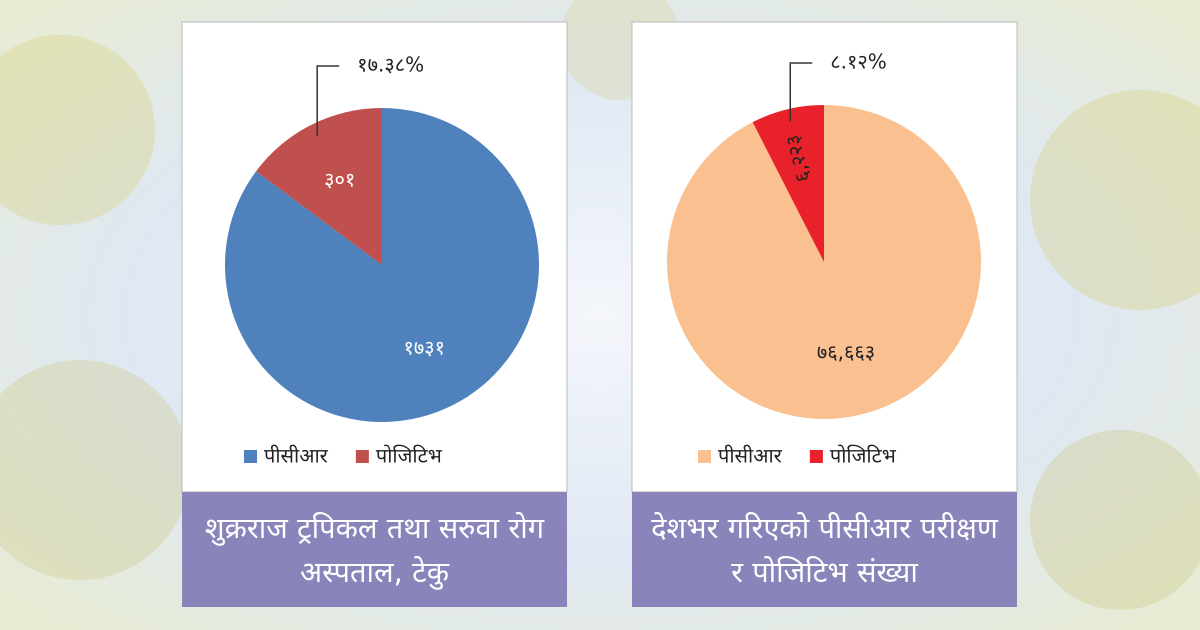 The width and height of the screenshot is (1200, 630). I want to click on value-label: १७३१, so click(424, 348).